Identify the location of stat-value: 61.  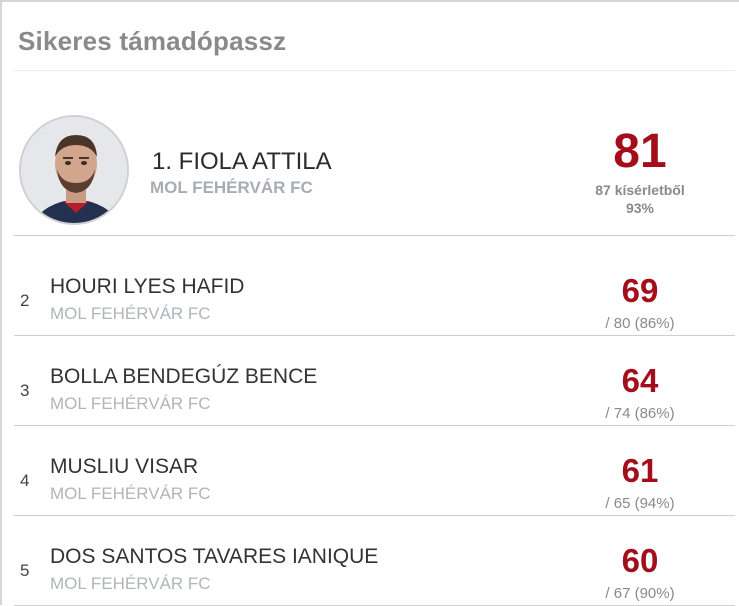
(640, 470).